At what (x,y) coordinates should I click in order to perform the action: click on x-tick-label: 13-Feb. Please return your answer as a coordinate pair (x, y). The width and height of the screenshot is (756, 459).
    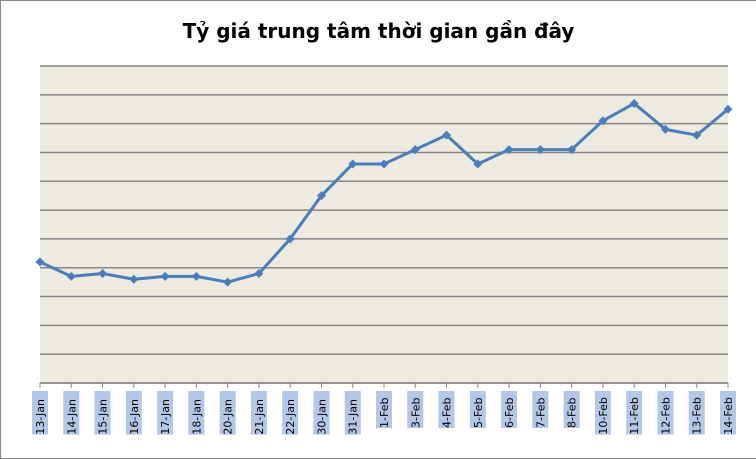
    Looking at the image, I should click on (697, 415).